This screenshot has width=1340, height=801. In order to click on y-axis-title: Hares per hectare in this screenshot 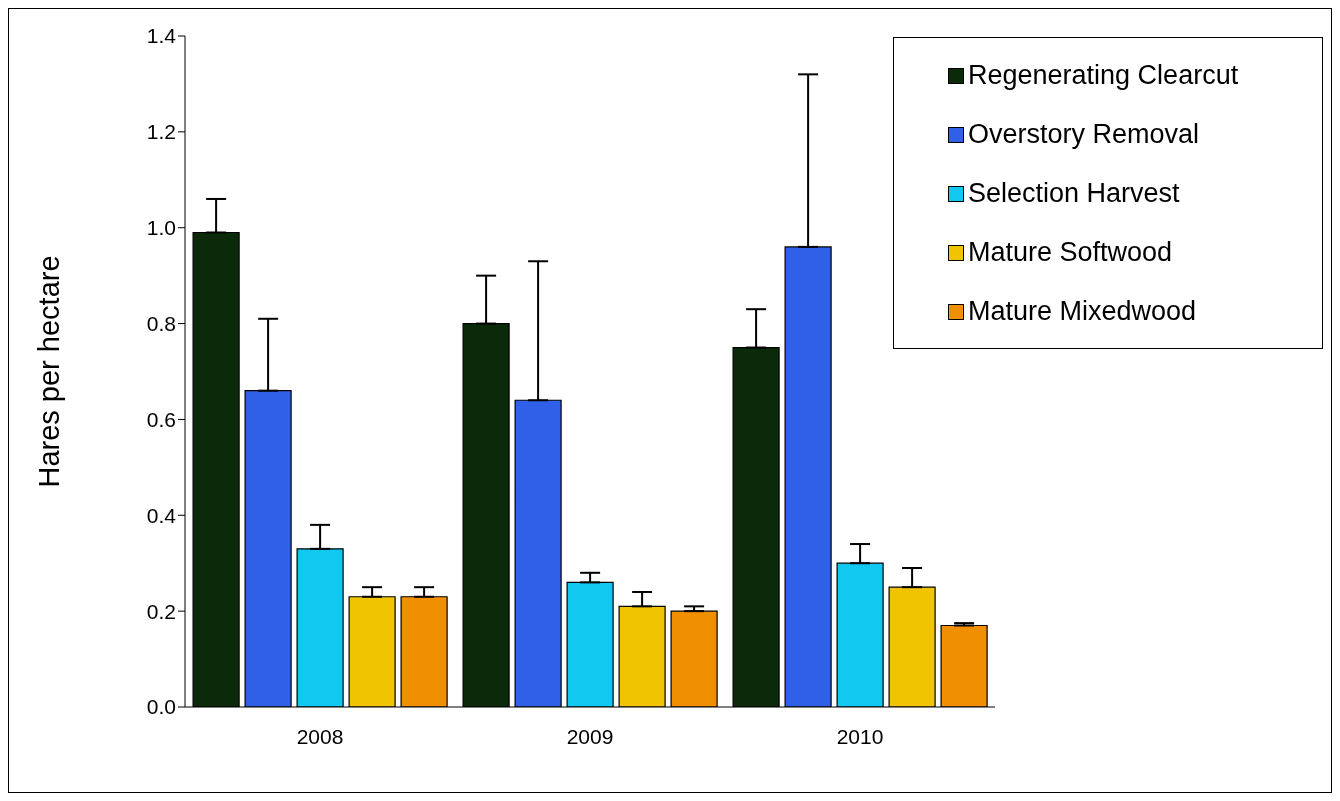, I will do `click(49, 371)`.